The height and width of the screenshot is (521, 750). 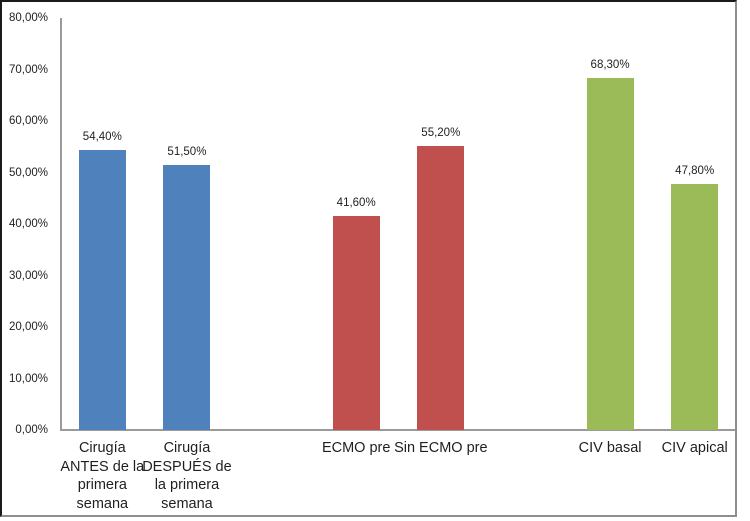 I want to click on y-axis-tick-label: 70,00%, so click(x=28, y=69).